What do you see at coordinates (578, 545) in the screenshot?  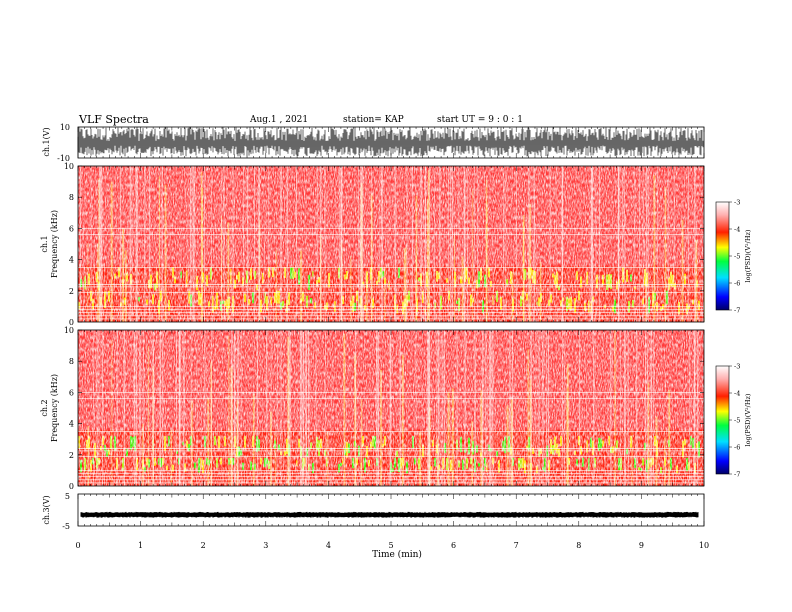 I see `x-tick-label: 8` at bounding box center [578, 545].